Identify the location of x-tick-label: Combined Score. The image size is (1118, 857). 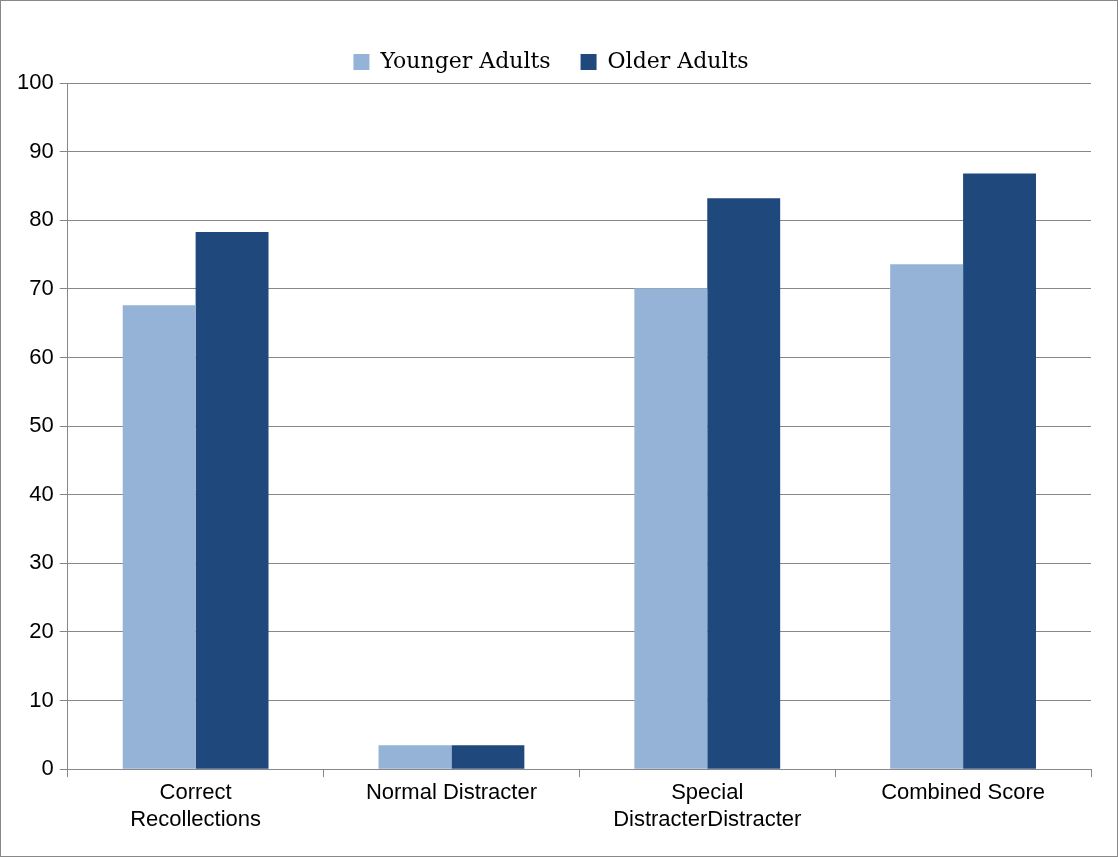
(963, 792).